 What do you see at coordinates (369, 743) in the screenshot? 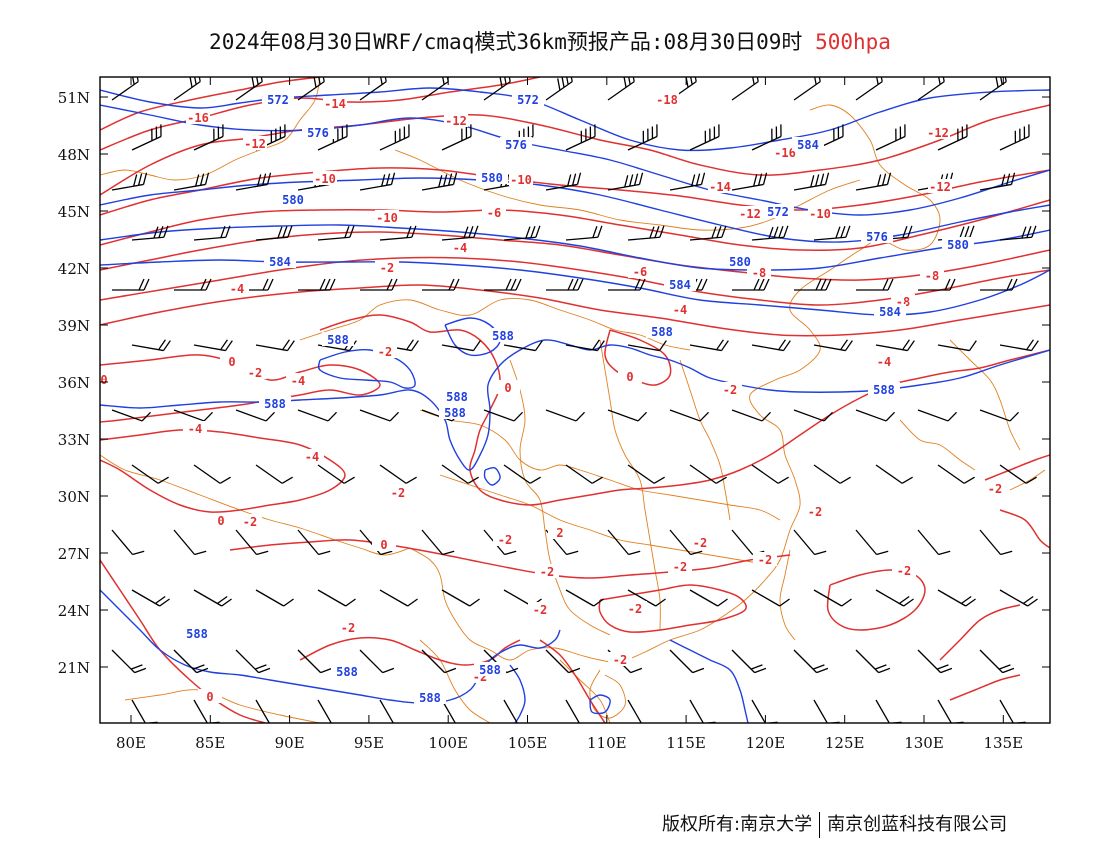
I see `lon-label: 95E` at bounding box center [369, 743].